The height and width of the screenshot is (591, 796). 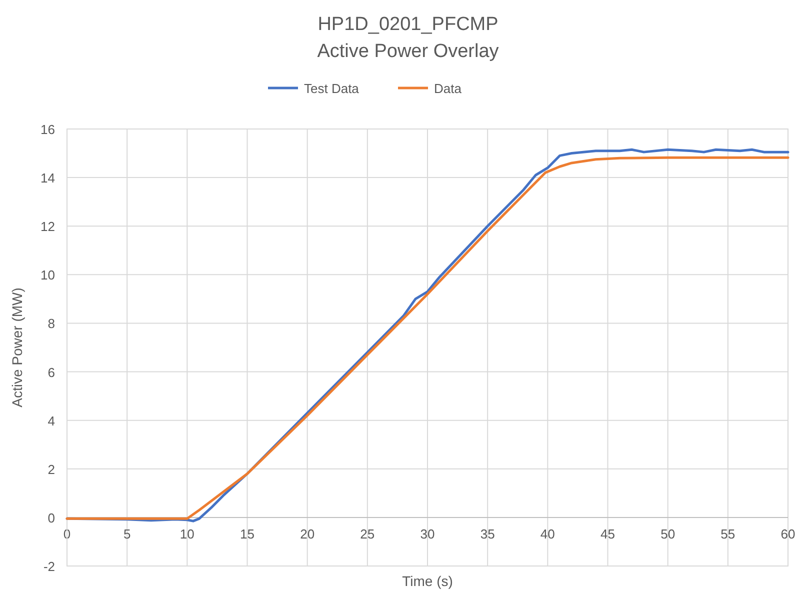 I want to click on chart-subtitle: Active Power Overlay, so click(x=408, y=51).